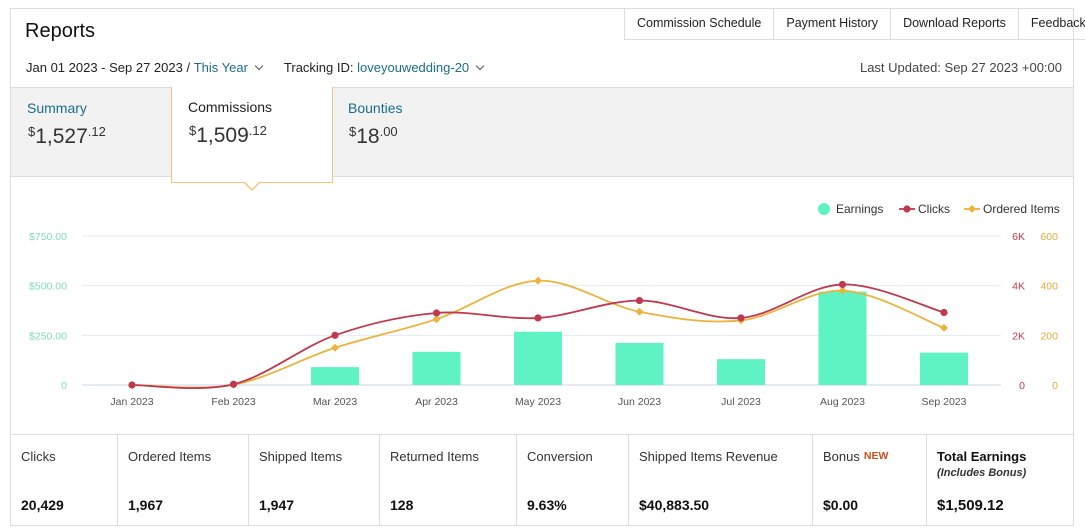 The image size is (1085, 532). Describe the element at coordinates (131, 402) in the screenshot. I see `x-tick-label: Jan 2023` at that location.